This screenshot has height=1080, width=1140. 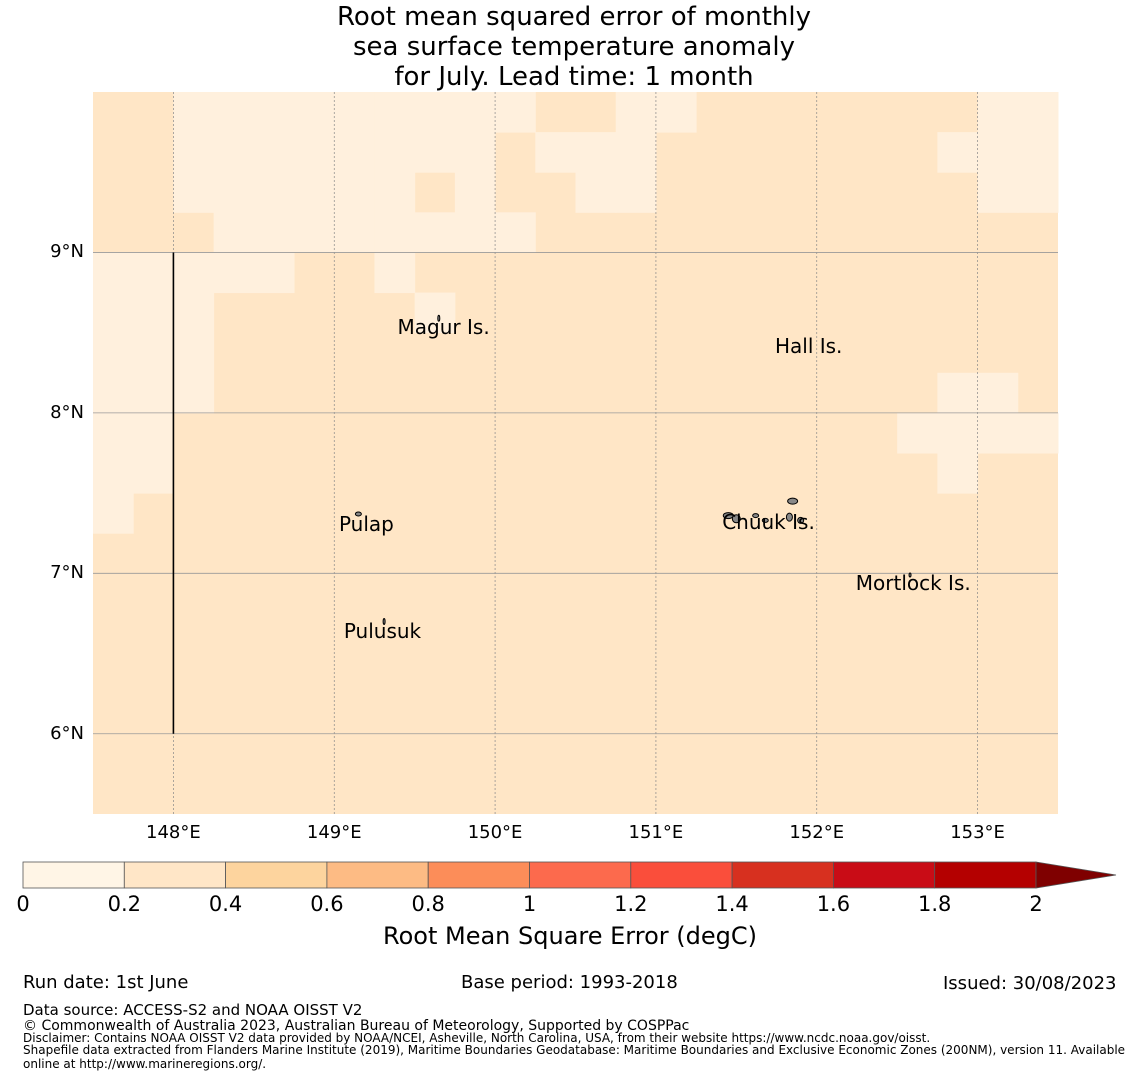 What do you see at coordinates (808, 345) in the screenshot?
I see `place-label: Hall Is.` at bounding box center [808, 345].